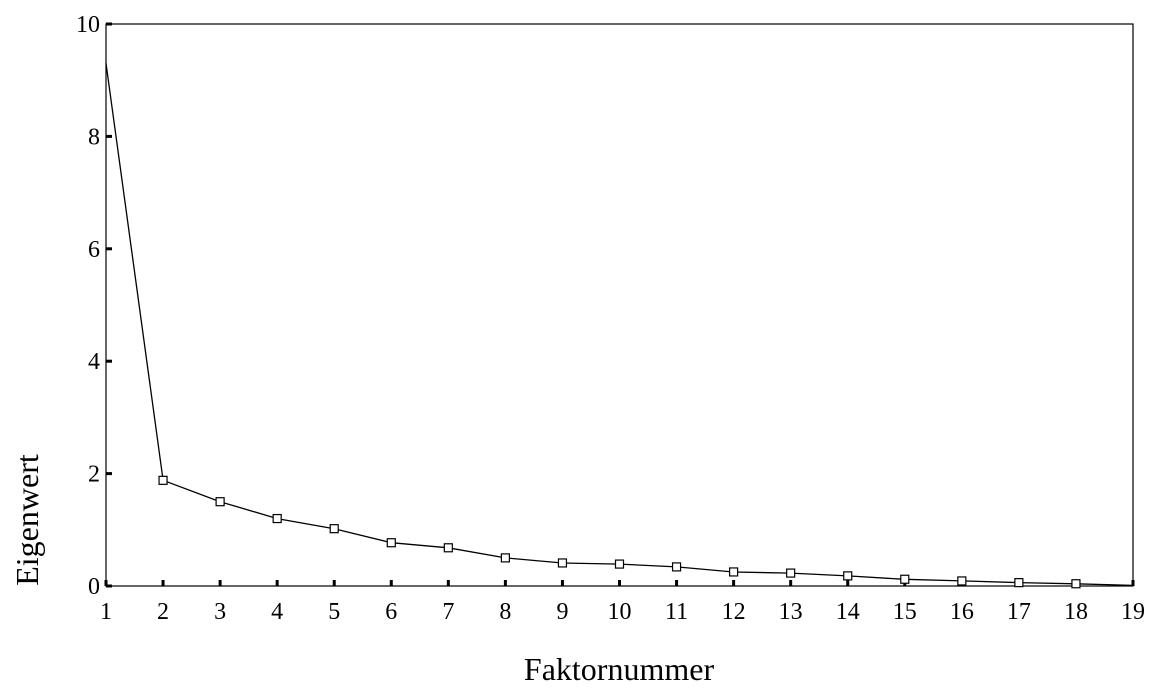  Describe the element at coordinates (27, 520) in the screenshot. I see `y-axis-title: Eigenwert` at that location.